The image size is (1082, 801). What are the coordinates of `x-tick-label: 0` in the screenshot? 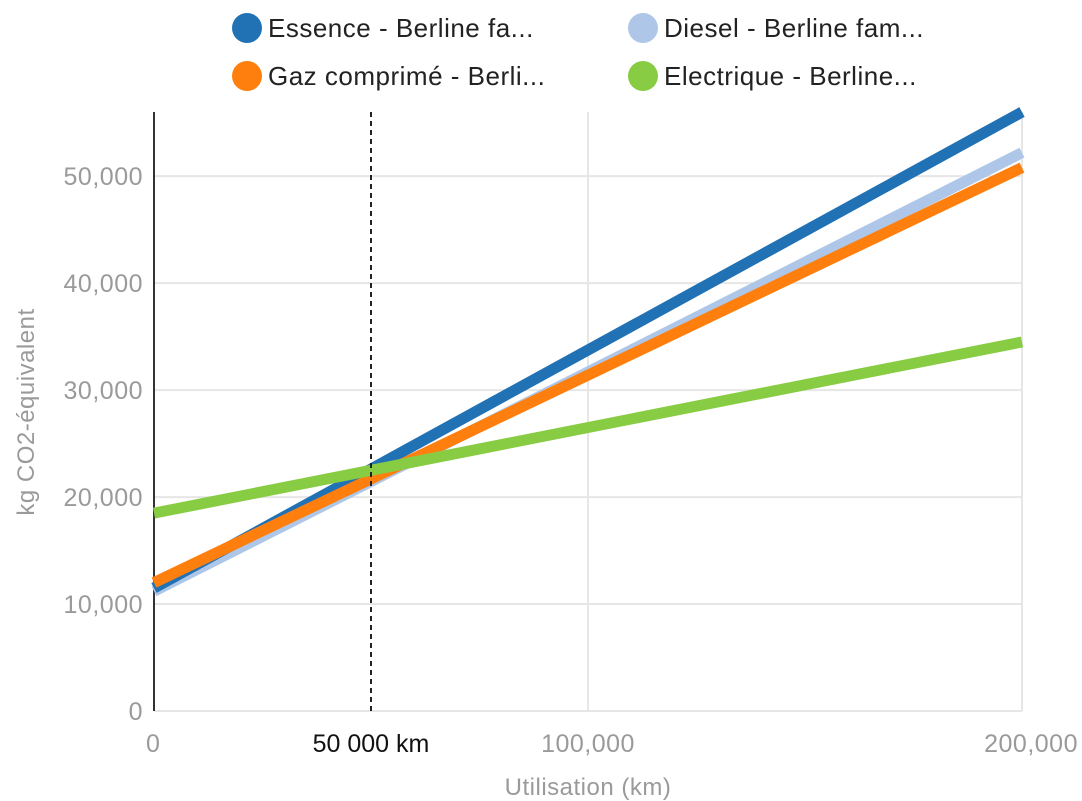 It's located at (153, 744).